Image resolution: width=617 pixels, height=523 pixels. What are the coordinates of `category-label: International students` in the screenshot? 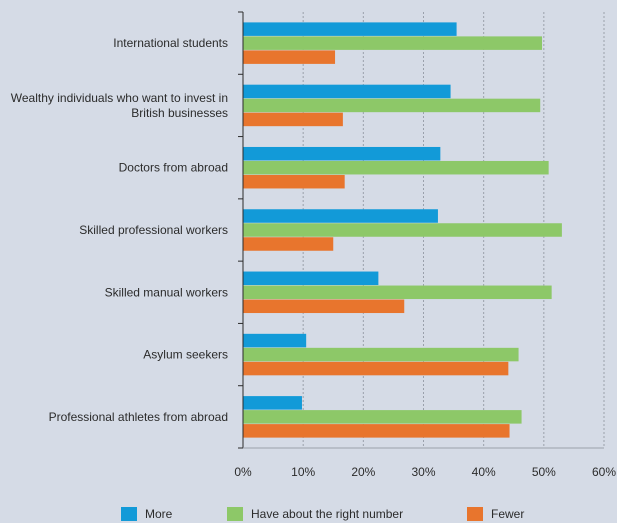 It's located at (170, 43).